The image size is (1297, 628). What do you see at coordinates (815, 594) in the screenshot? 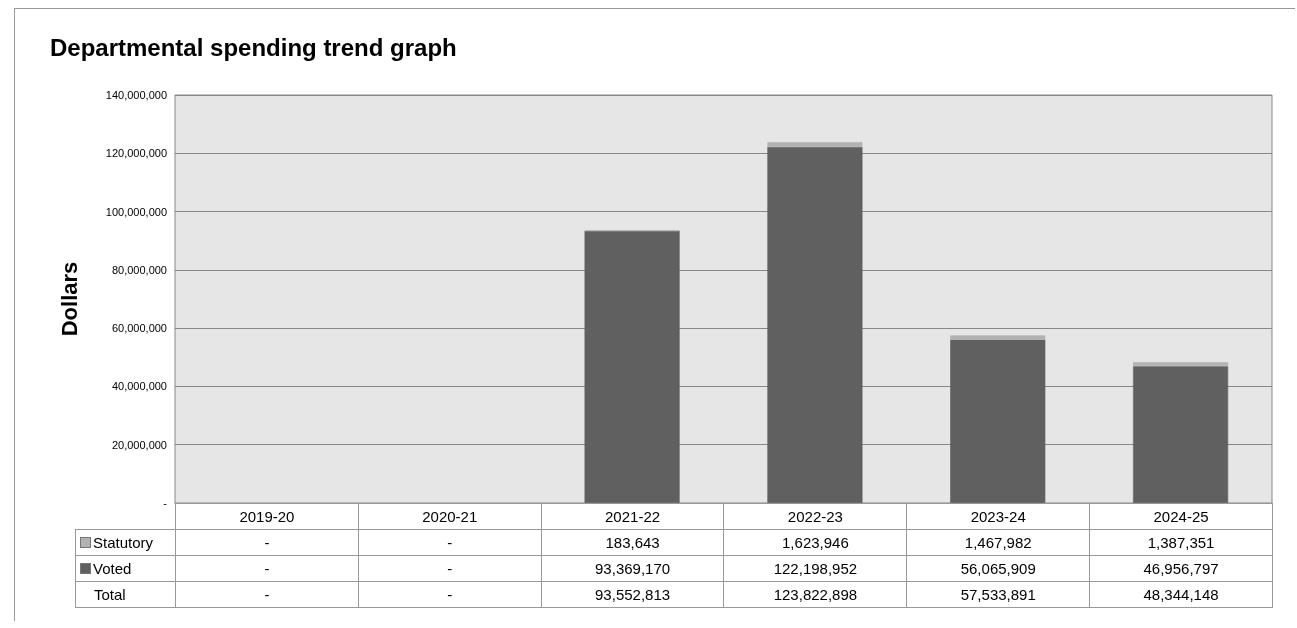
I see `text: 123,822,898` at bounding box center [815, 594].